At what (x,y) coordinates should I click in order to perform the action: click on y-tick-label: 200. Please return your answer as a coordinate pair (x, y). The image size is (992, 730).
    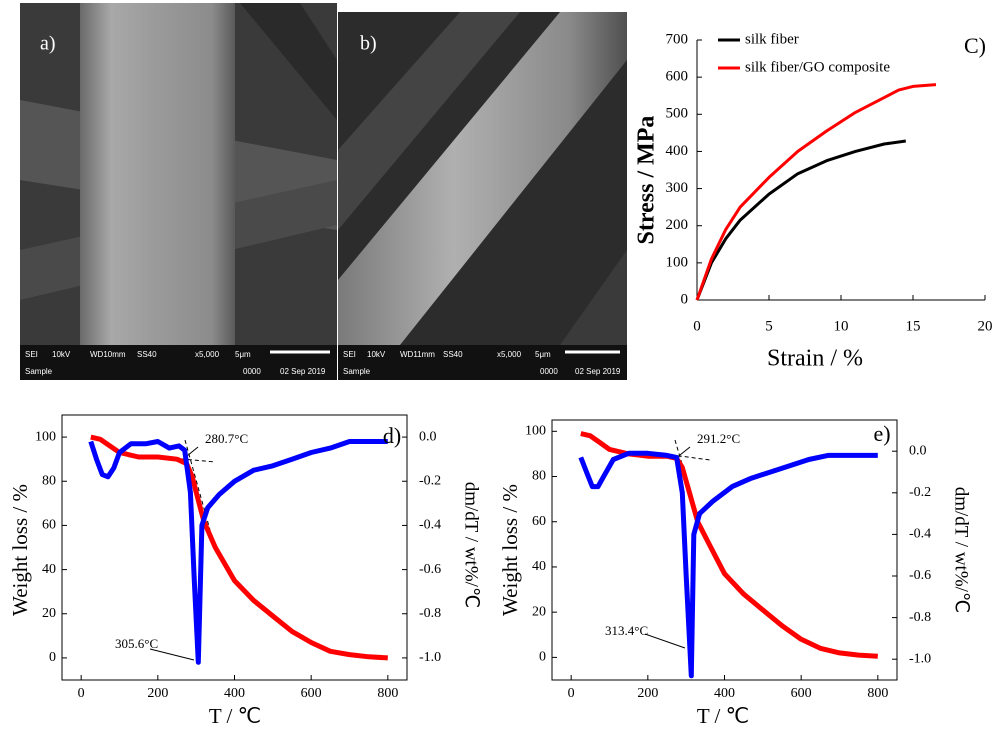
    Looking at the image, I should click on (677, 225).